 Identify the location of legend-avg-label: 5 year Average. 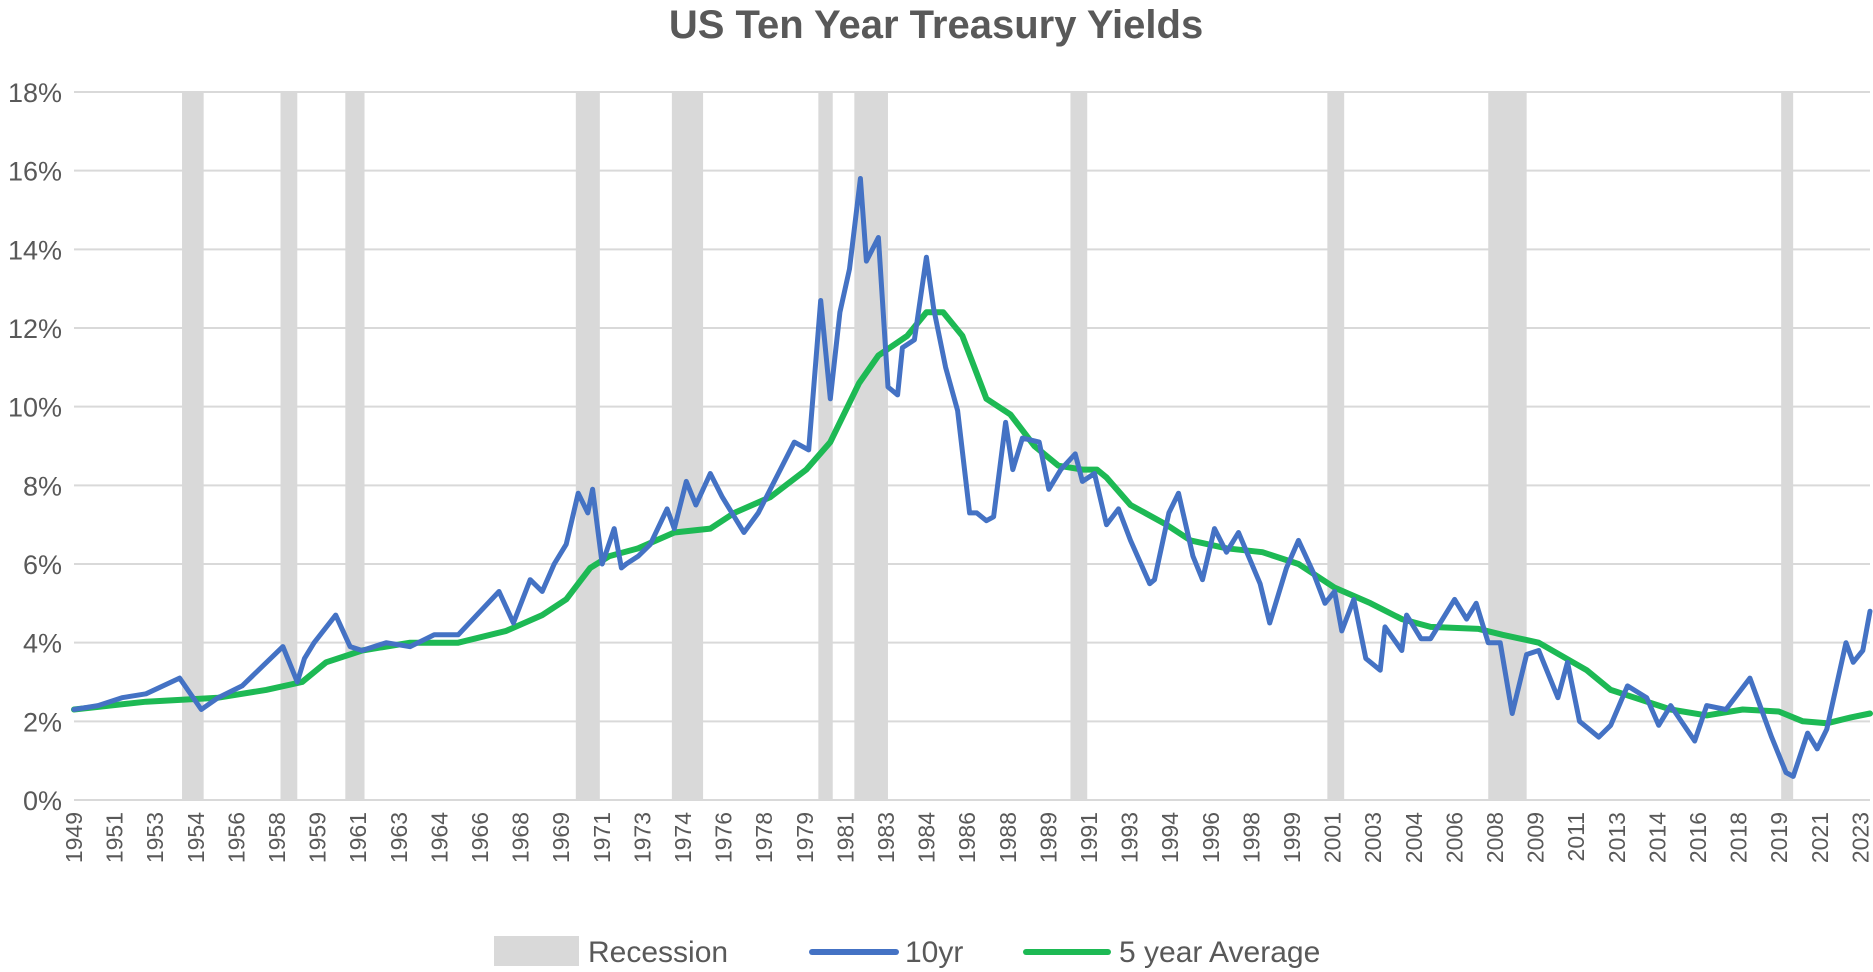
(1219, 952).